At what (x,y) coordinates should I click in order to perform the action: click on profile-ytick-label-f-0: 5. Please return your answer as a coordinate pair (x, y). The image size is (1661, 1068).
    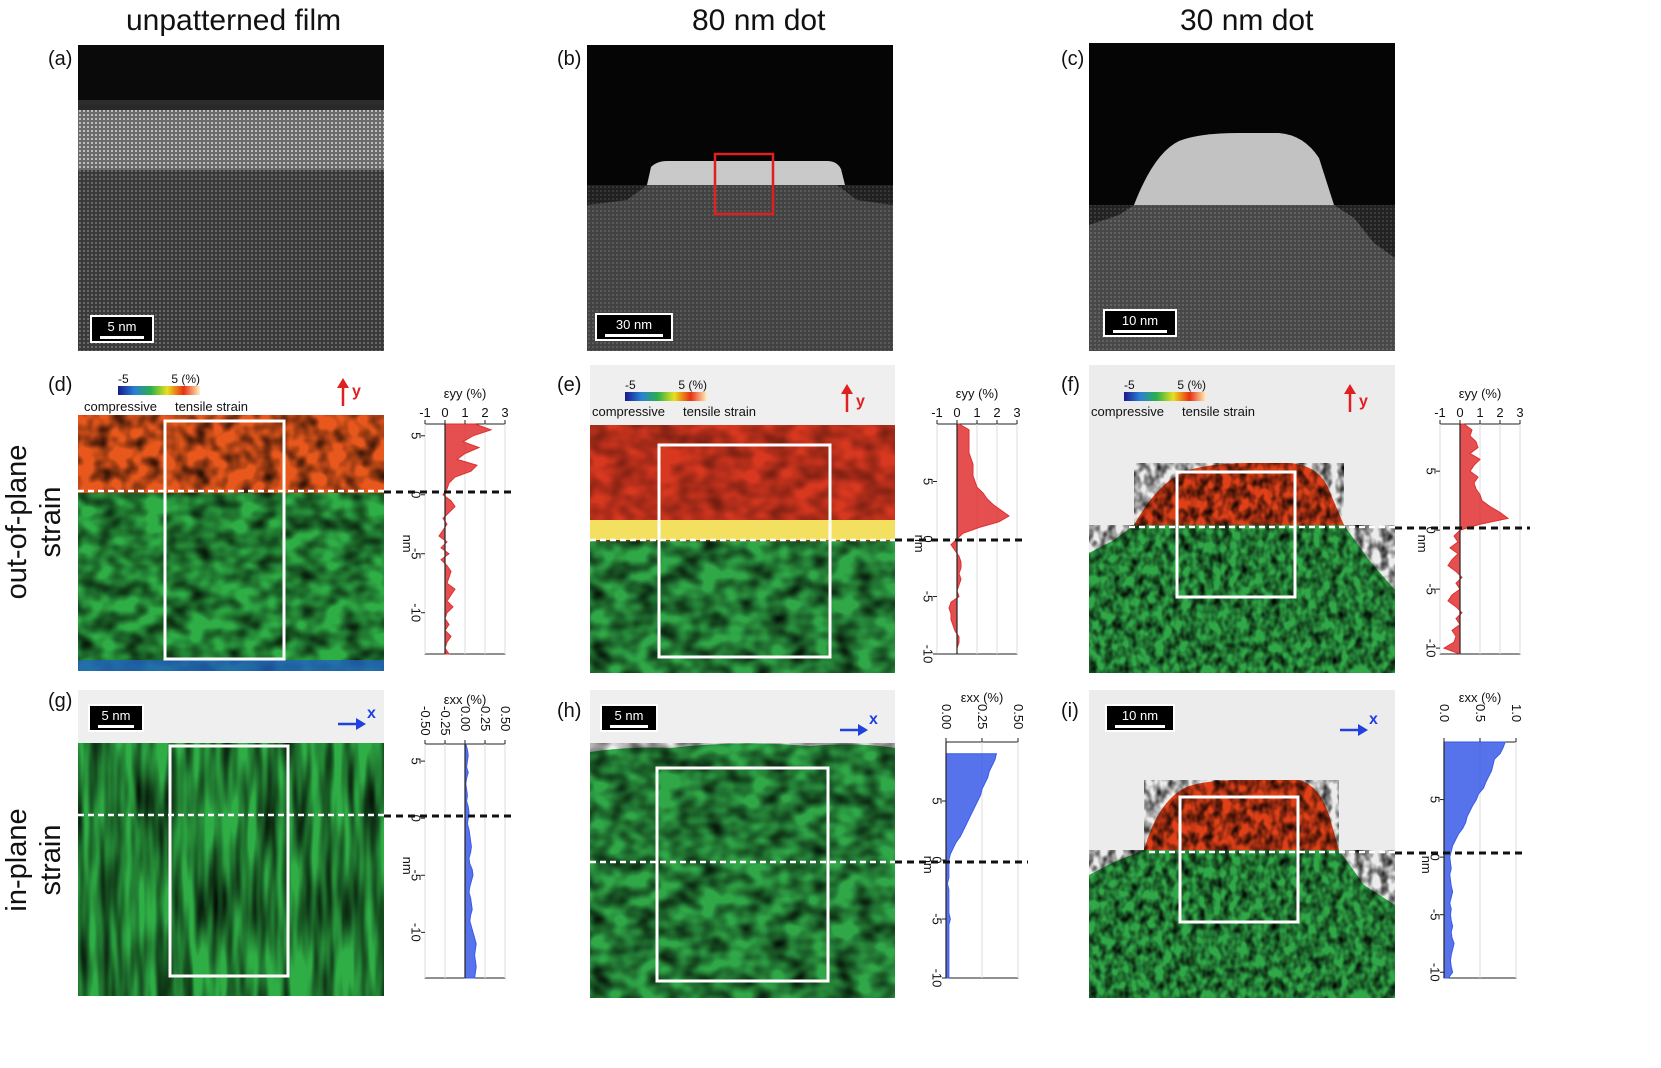
    Looking at the image, I should click on (1431, 471).